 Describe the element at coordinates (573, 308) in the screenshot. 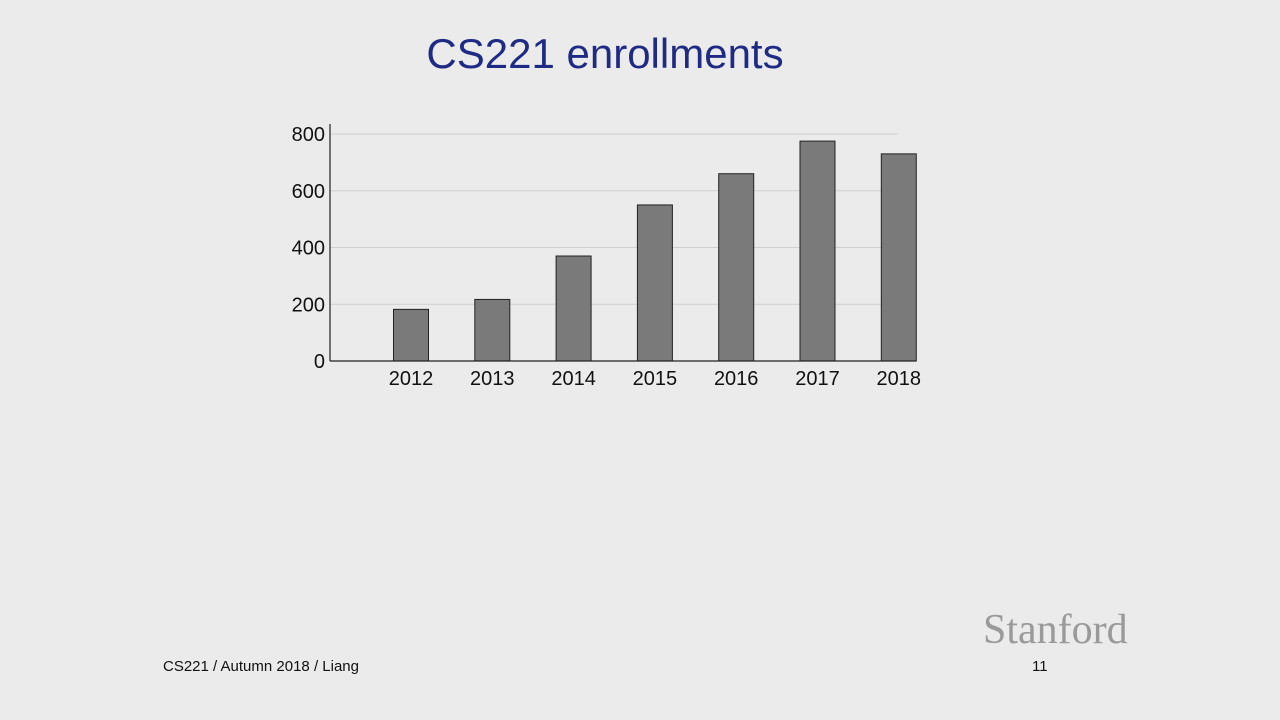

I see `bar-2014` at that location.